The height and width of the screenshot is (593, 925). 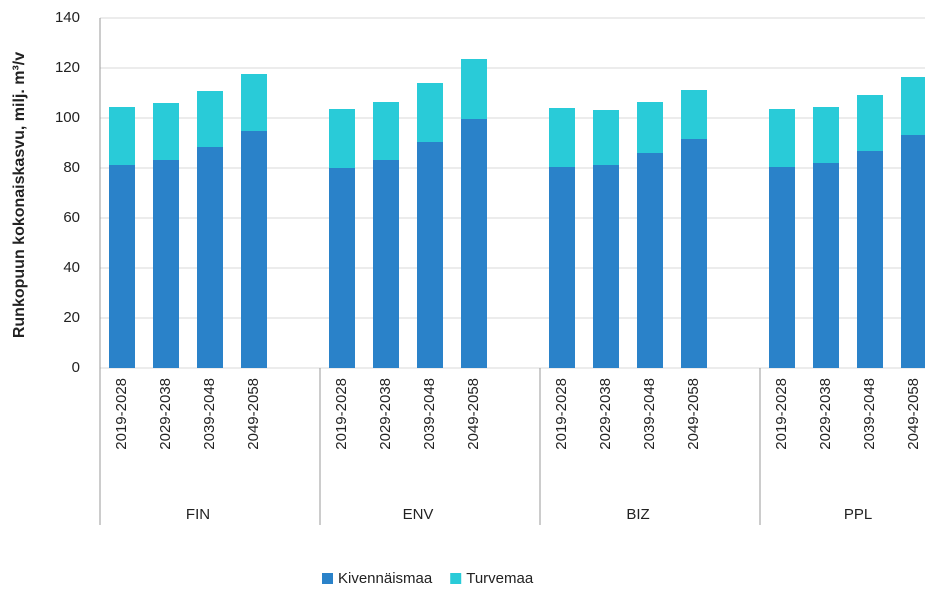 What do you see at coordinates (67, 17) in the screenshot?
I see `y-tick-label: 140` at bounding box center [67, 17].